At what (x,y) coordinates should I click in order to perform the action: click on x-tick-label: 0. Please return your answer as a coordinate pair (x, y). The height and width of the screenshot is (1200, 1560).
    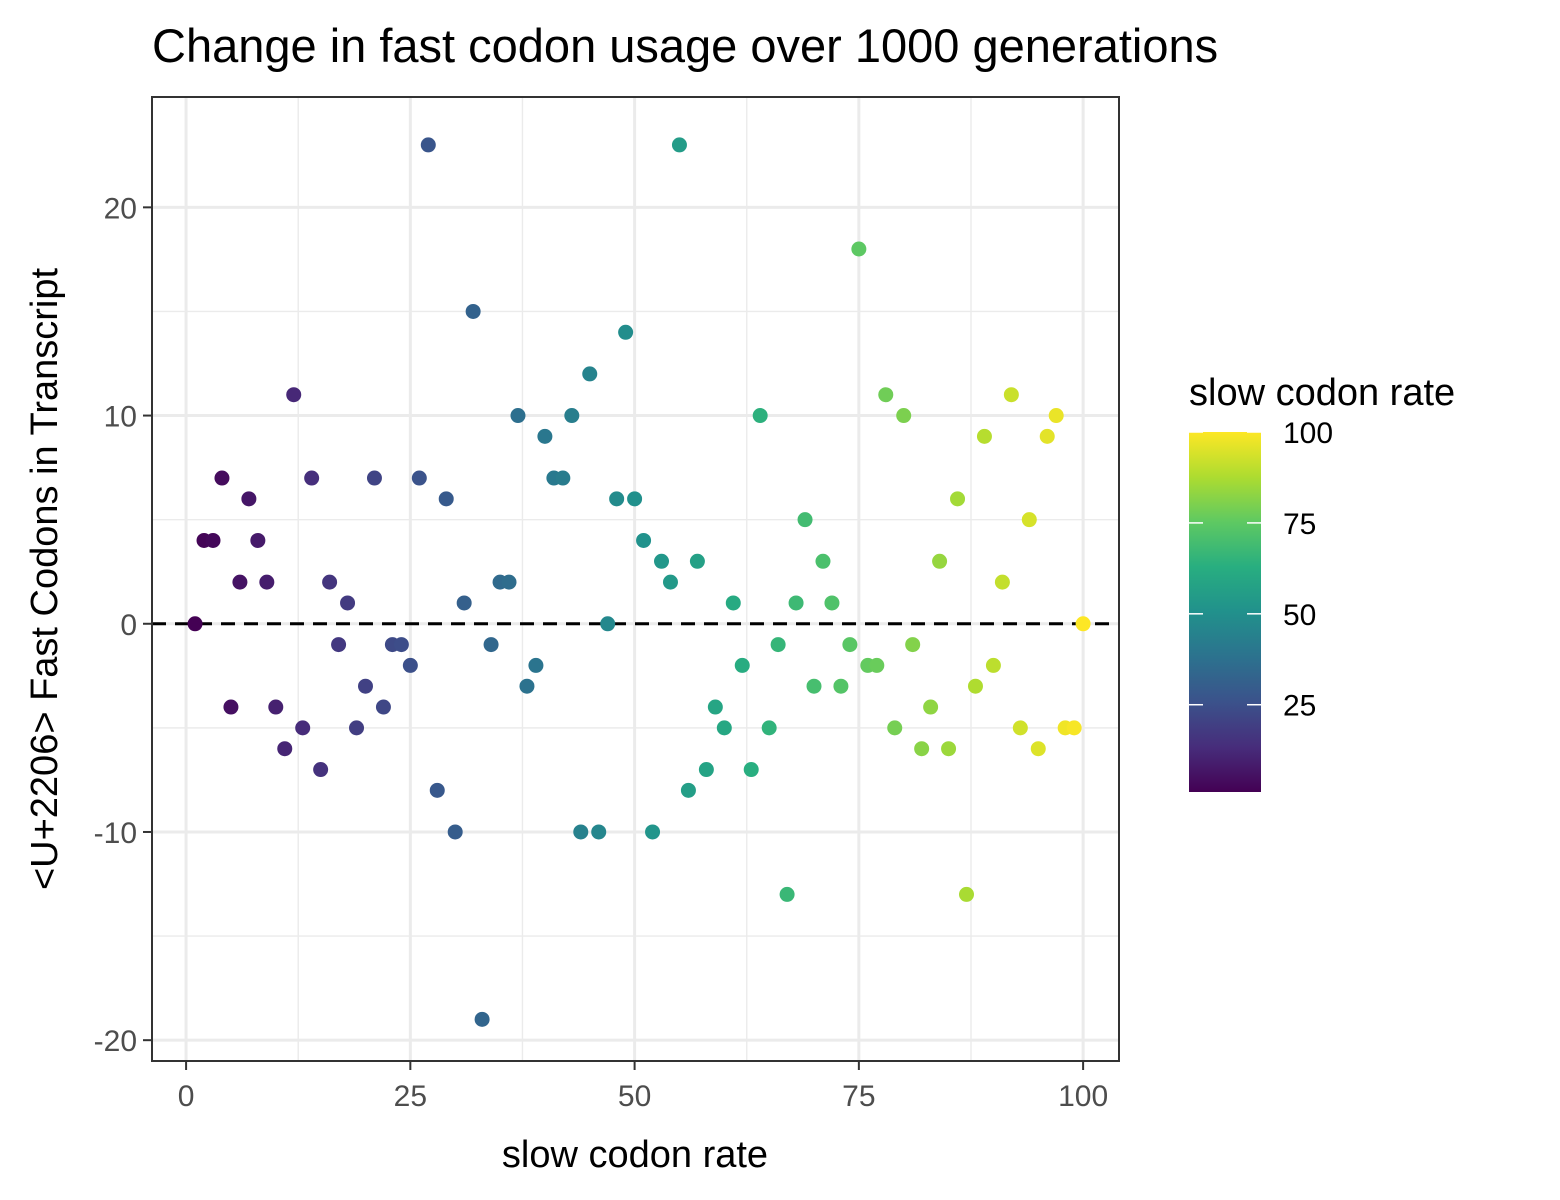
    Looking at the image, I should click on (186, 1096).